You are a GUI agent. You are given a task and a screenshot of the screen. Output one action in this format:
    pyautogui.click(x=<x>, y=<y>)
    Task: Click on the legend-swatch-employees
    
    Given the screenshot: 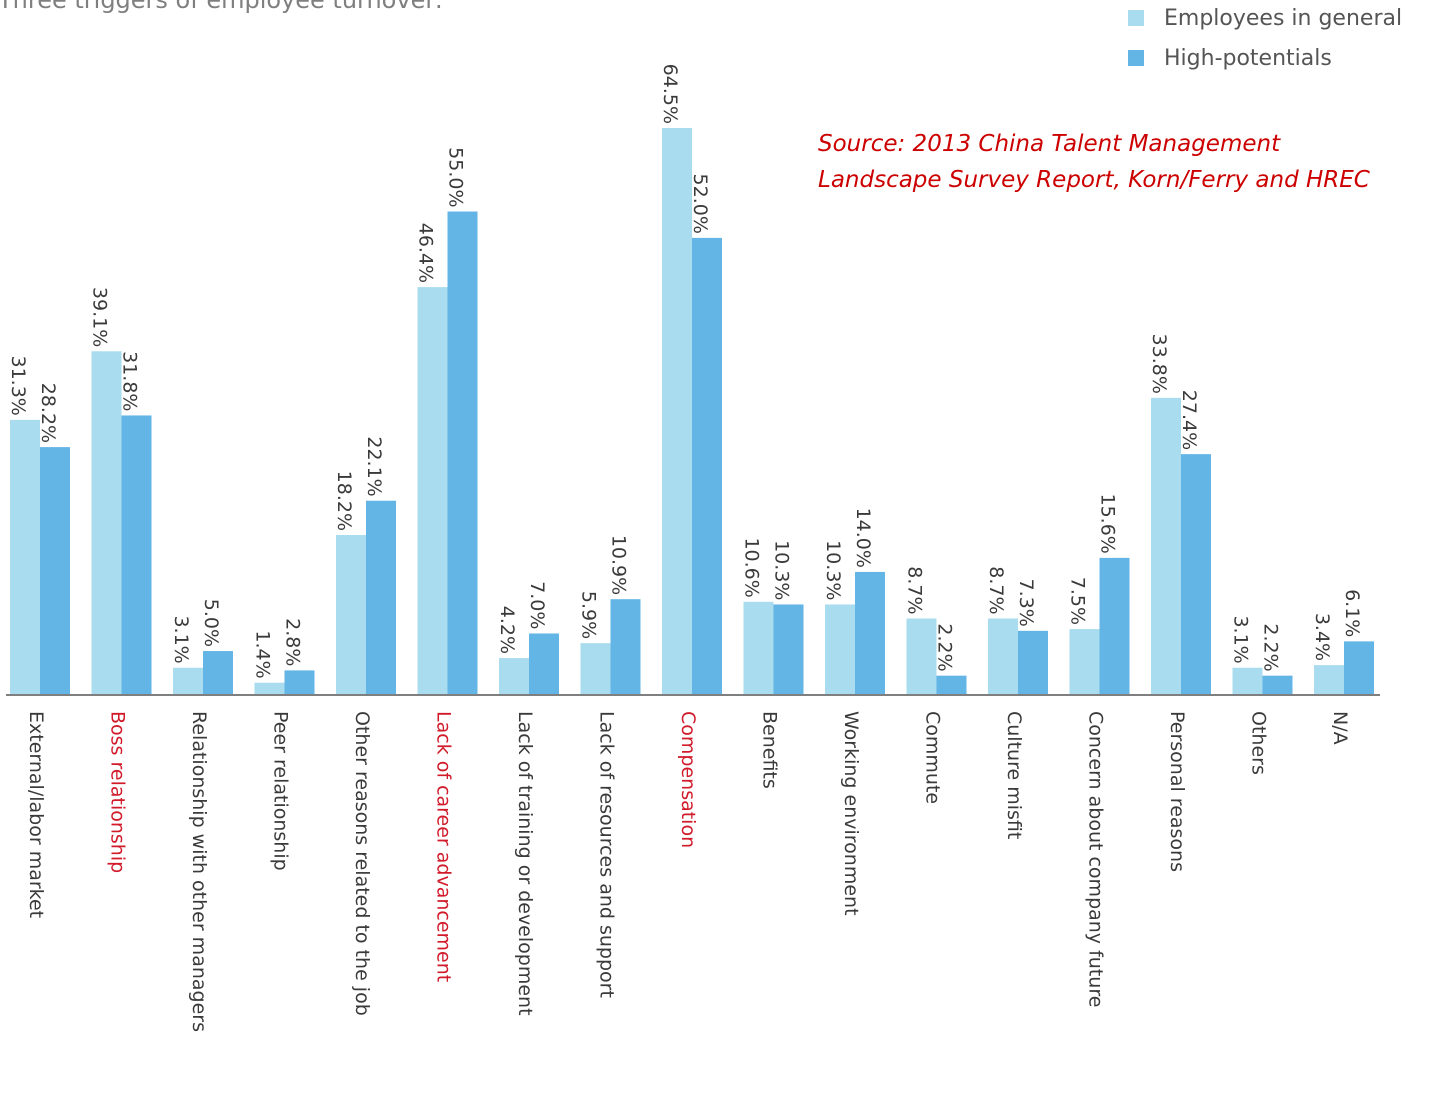 What is the action you would take?
    pyautogui.click(x=1136, y=18)
    